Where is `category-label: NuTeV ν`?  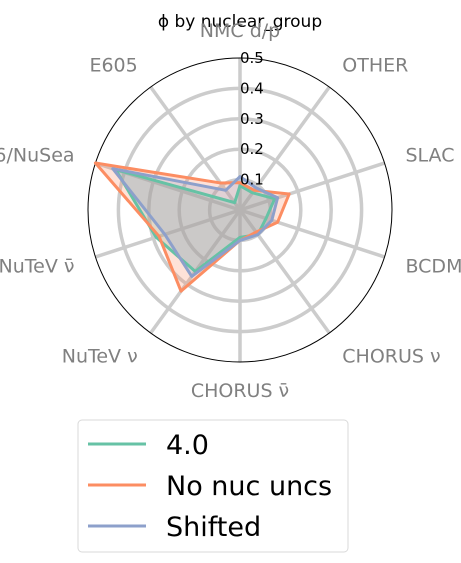
category-label: NuTeV ν is located at coordinates (100, 357).